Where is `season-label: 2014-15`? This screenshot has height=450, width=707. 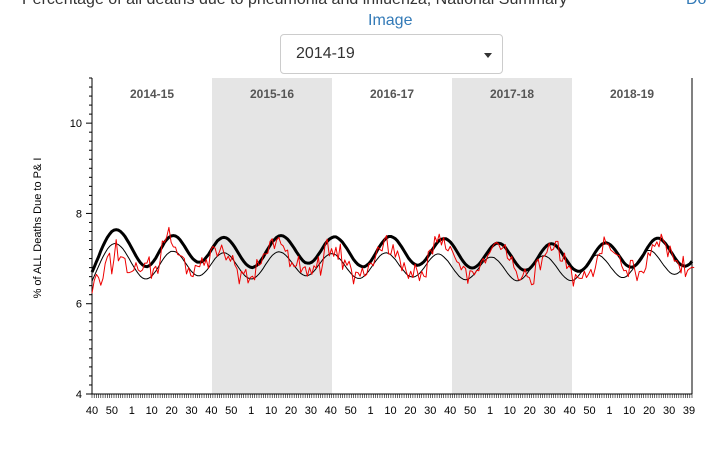
season-label: 2014-15 is located at coordinates (152, 94).